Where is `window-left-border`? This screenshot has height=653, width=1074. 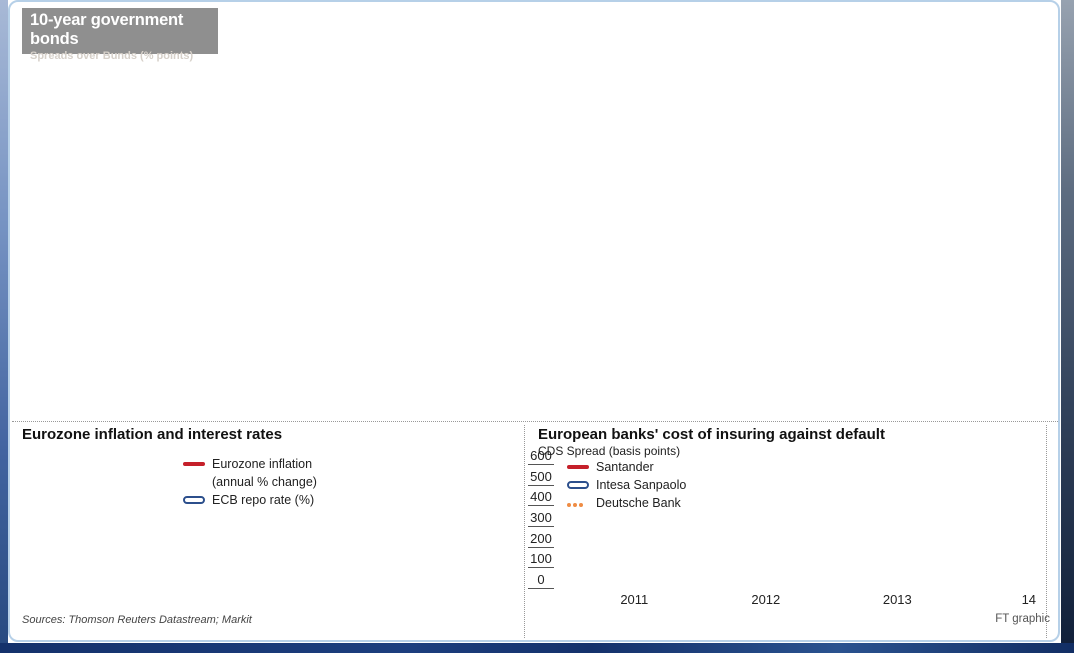 window-left-border is located at coordinates (4, 326).